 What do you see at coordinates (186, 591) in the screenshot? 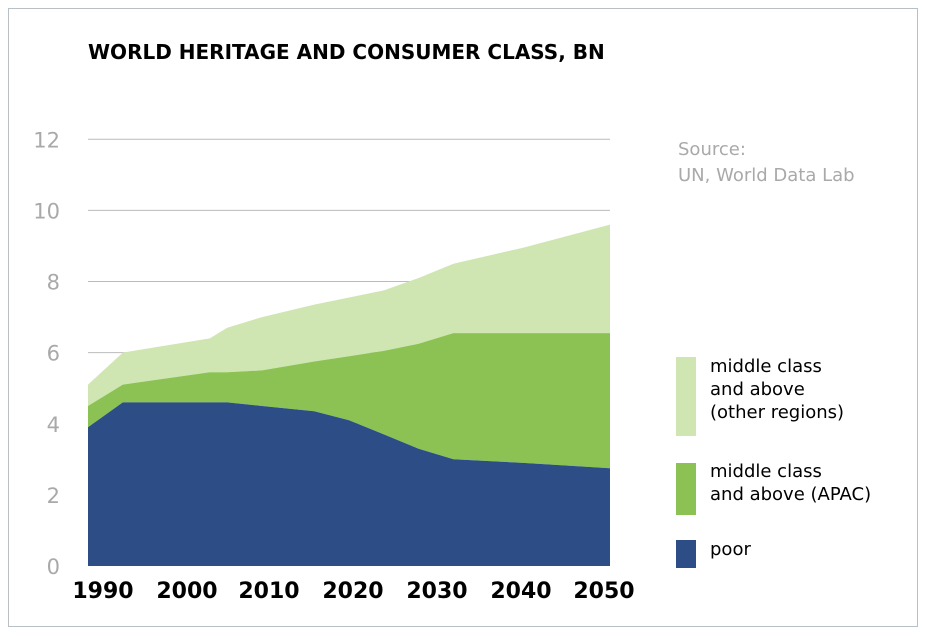
I see `x-tick-label-2000: 2000` at bounding box center [186, 591].